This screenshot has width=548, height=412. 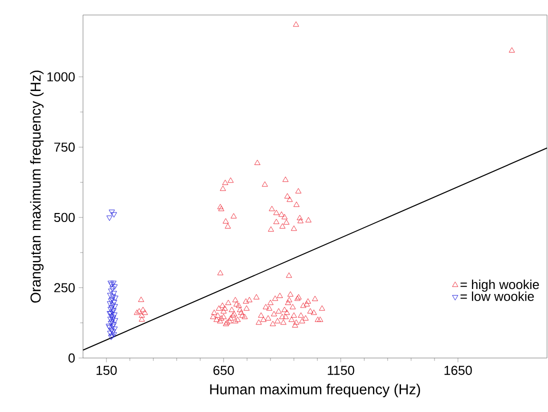 What do you see at coordinates (499, 286) in the screenshot?
I see `legend-label: = high wookie` at bounding box center [499, 286].